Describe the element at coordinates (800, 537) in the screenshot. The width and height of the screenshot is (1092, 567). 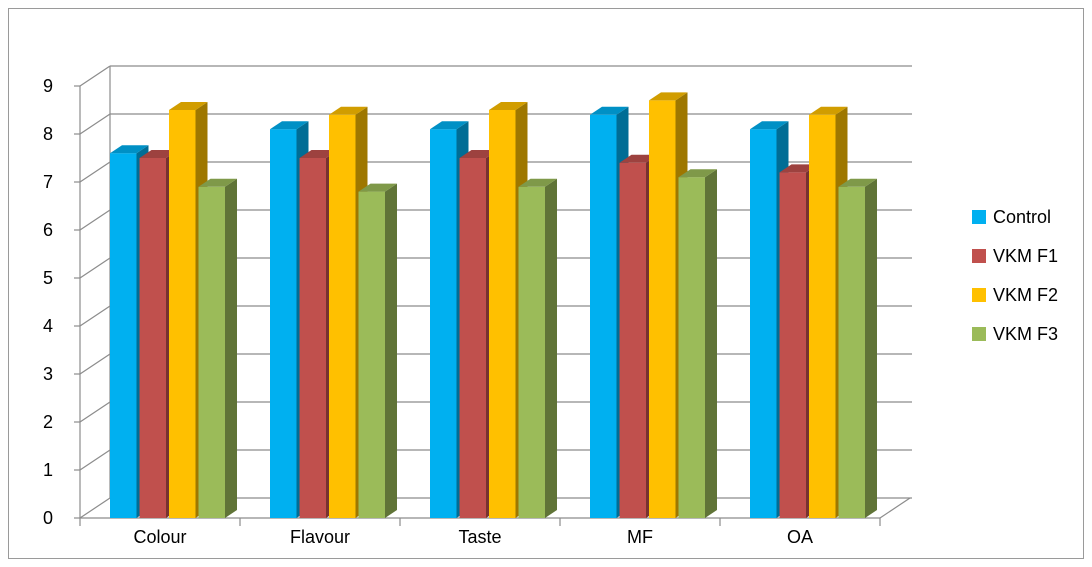
I see `x-tick-label: OA` at that location.